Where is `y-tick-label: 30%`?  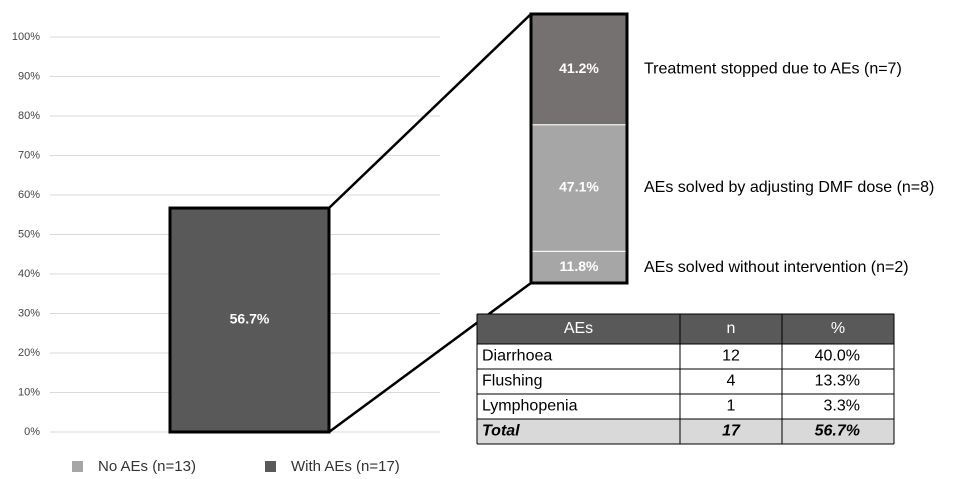 y-tick-label: 30% is located at coordinates (29, 313).